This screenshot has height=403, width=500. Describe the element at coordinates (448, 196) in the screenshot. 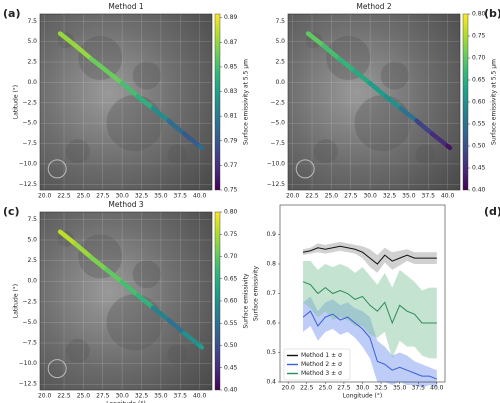

I see `x-tick-label: 40.0` at that location.